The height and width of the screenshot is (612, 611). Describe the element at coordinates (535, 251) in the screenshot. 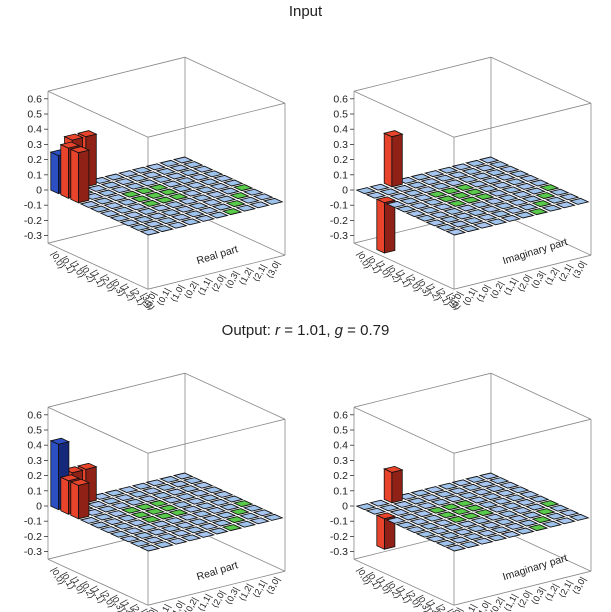

I see `part-label: Imaginary part` at that location.